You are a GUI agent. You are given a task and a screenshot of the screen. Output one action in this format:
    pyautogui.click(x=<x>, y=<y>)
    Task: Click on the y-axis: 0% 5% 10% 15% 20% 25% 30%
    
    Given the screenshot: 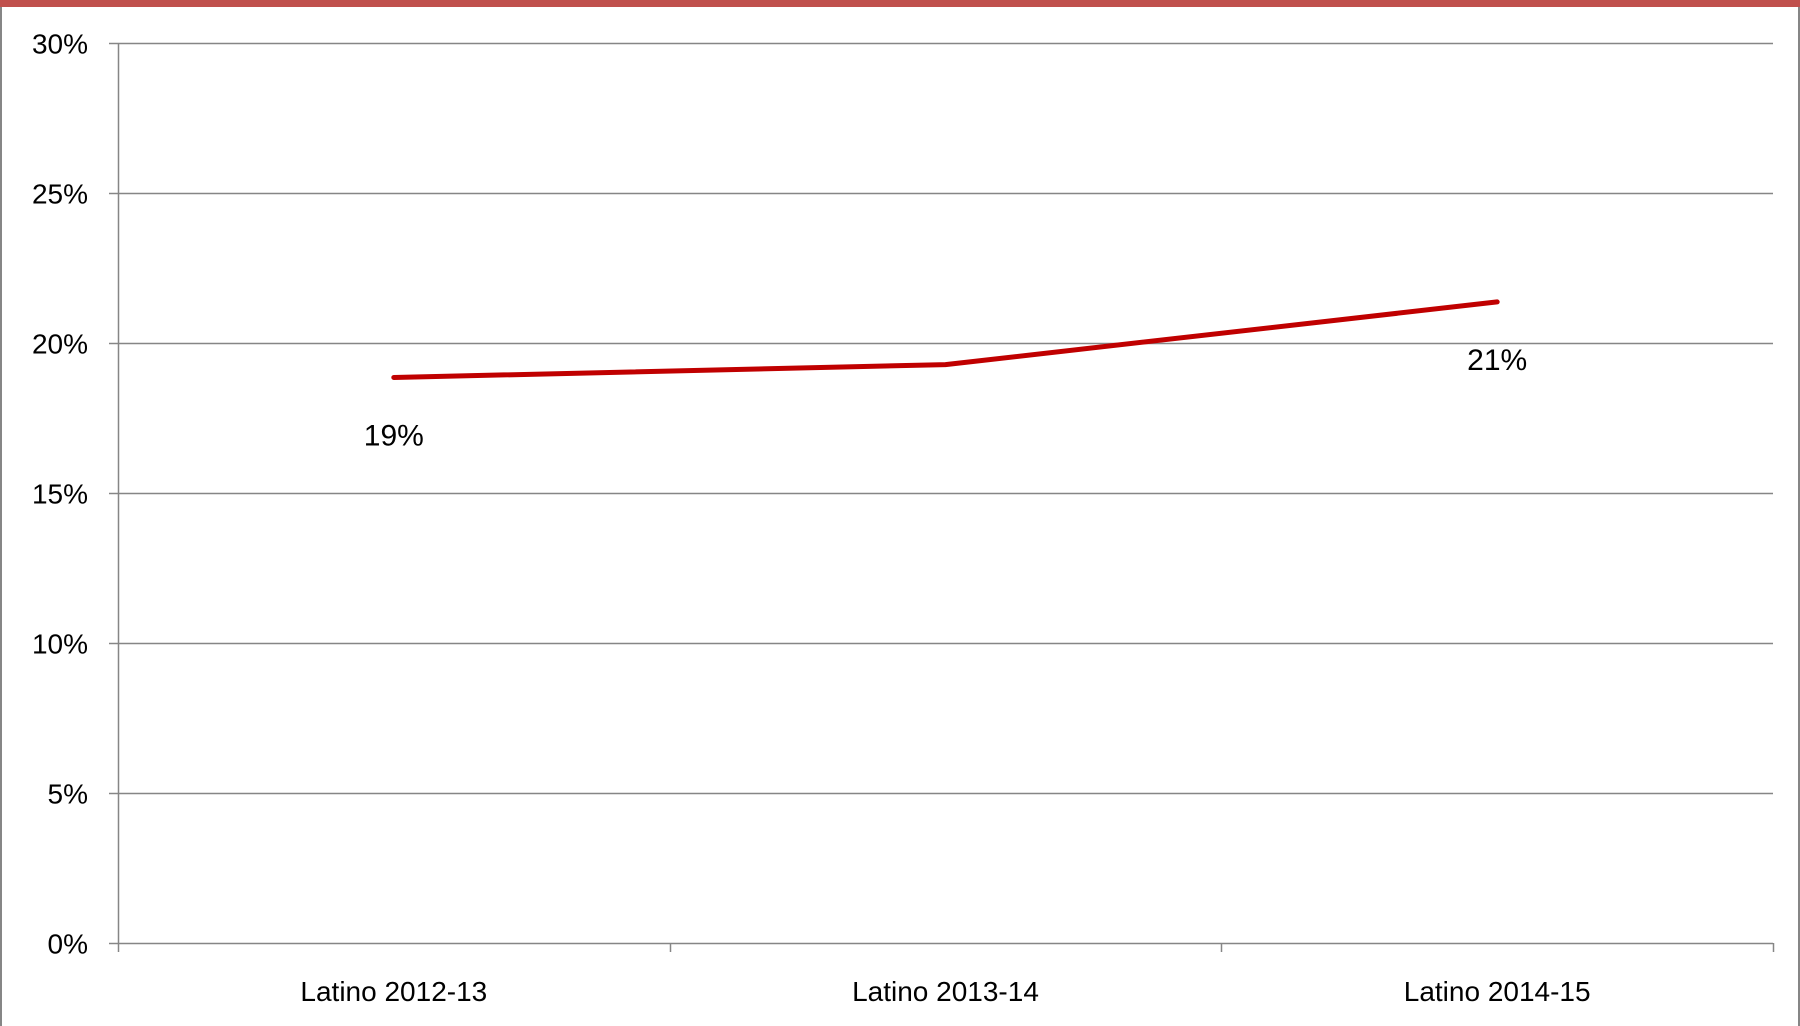 What is the action you would take?
    pyautogui.click(x=76, y=494)
    